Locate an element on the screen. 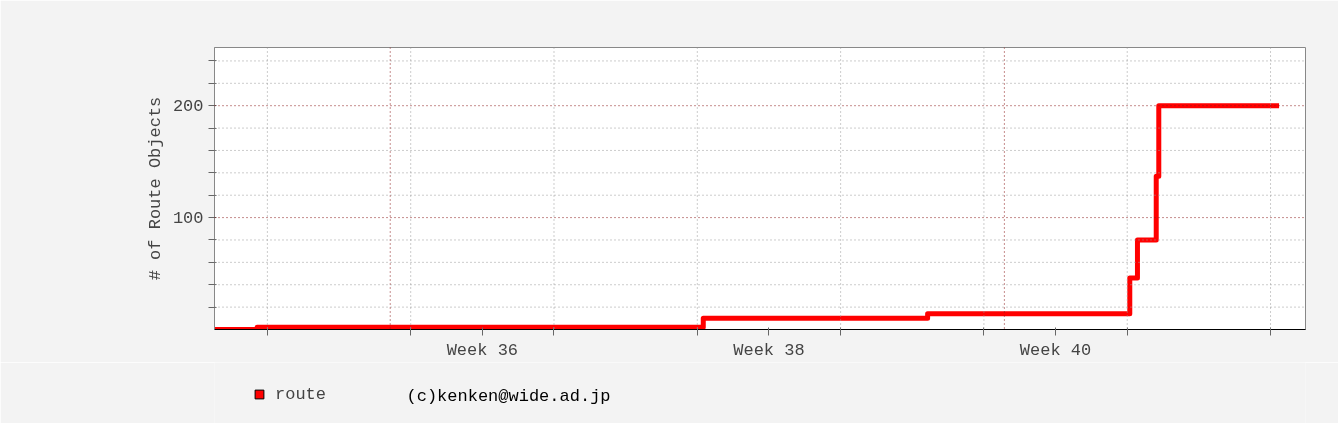 The image size is (1338, 423). x-tick-label: Week 38 is located at coordinates (769, 350).